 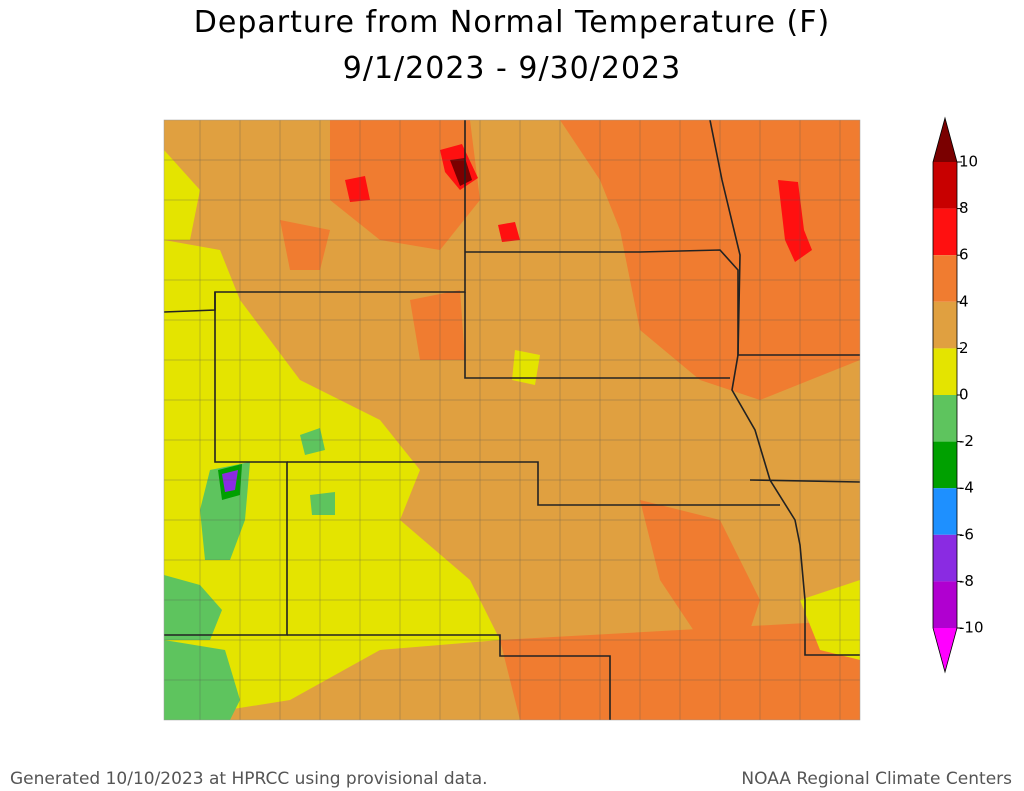 I want to click on colorbar-label: 0, so click(x=964, y=395).